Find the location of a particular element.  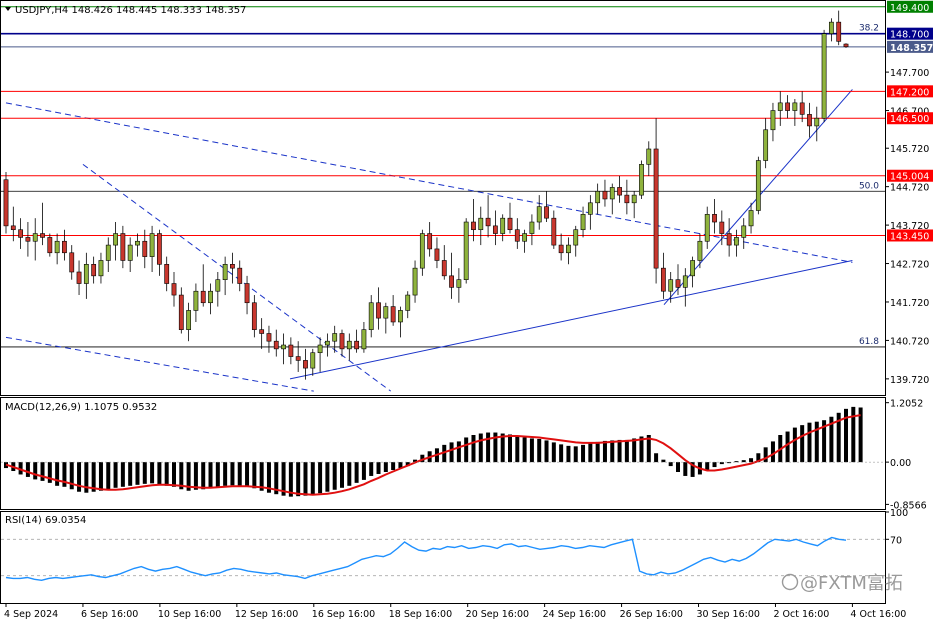

price-tick-label: 146.700 is located at coordinates (909, 112).